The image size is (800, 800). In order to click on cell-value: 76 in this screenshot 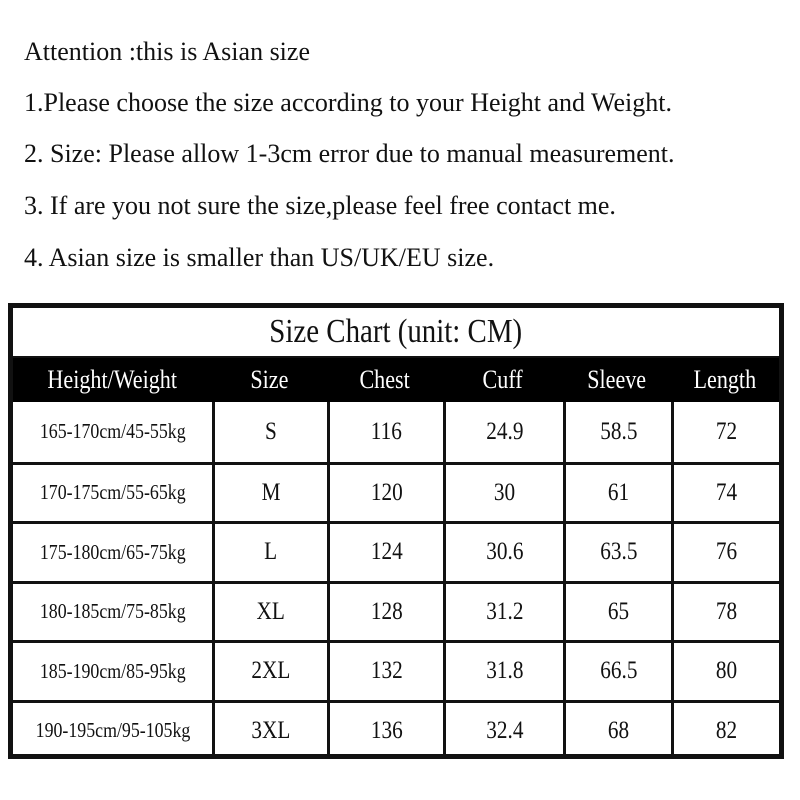, I will do `click(726, 552)`.